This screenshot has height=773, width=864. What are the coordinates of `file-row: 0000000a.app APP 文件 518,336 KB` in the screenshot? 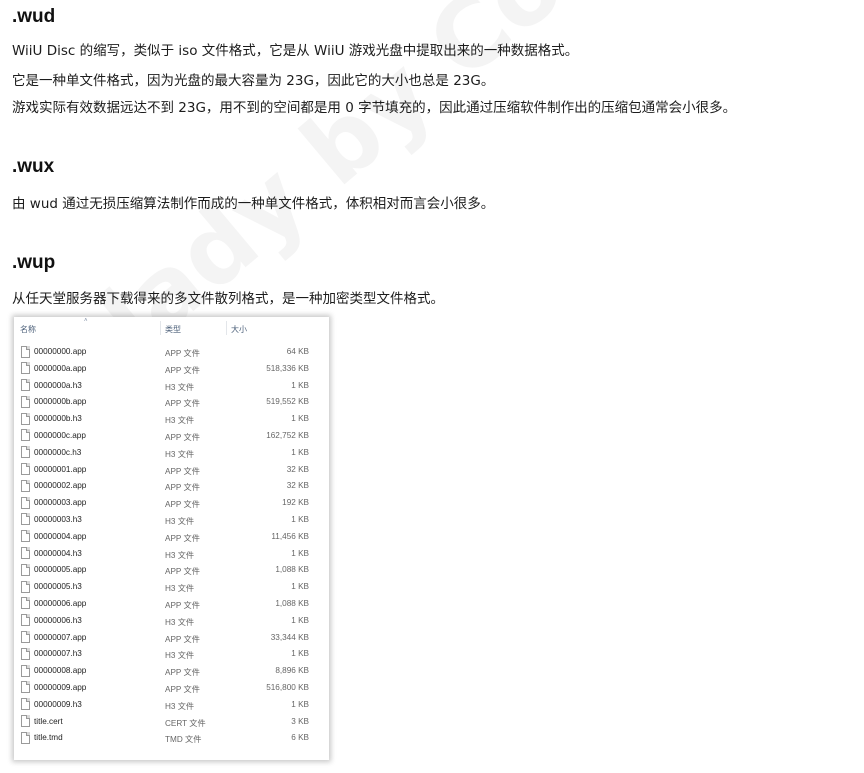 It's located at (171, 369).